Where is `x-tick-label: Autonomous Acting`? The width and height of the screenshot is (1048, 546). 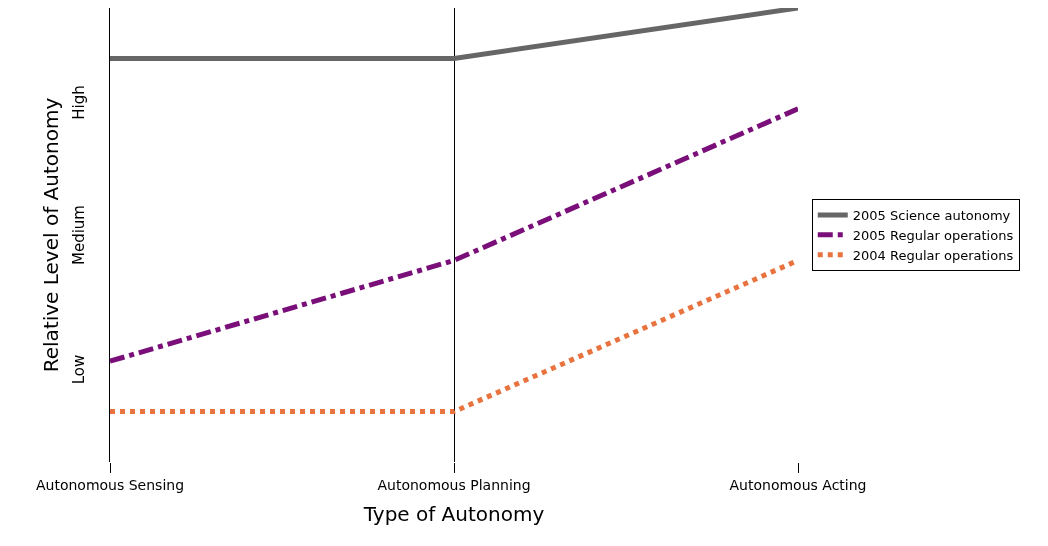
x-tick-label: Autonomous Acting is located at coordinates (798, 484).